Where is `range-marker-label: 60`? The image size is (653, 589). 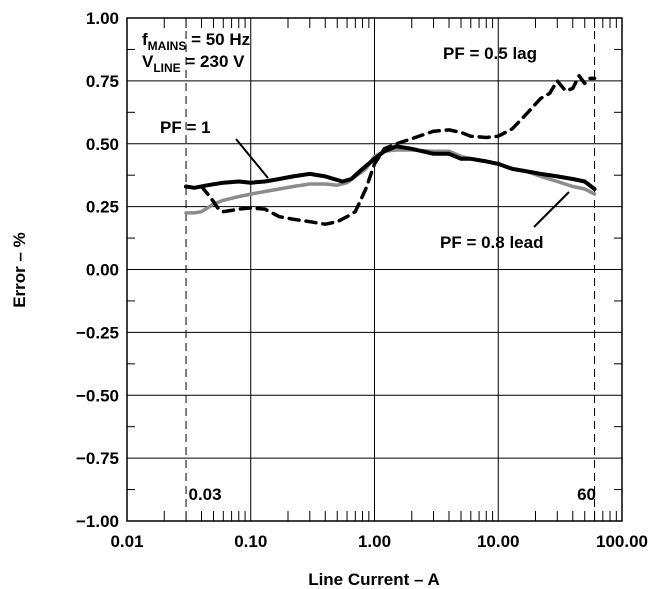 range-marker-label: 60 is located at coordinates (586, 494).